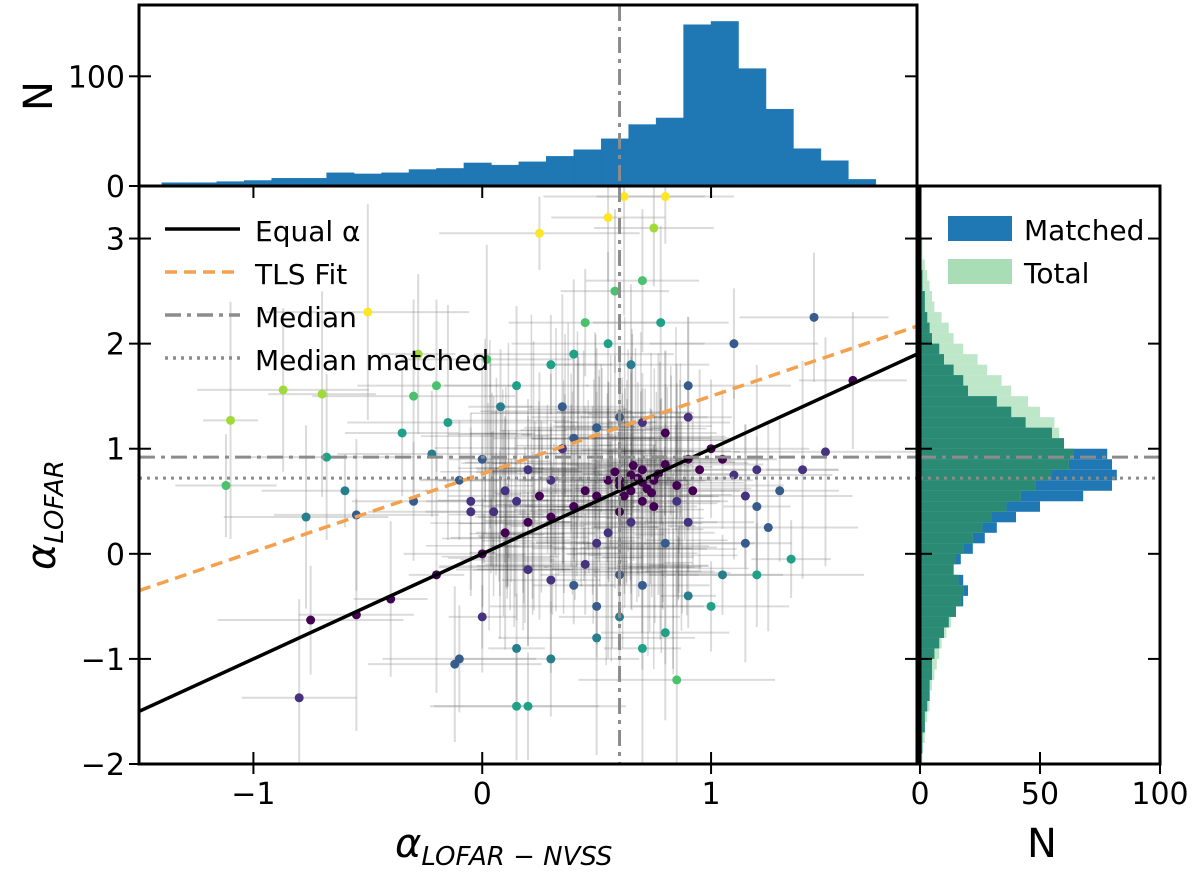 This screenshot has width=1200, height=877. Describe the element at coordinates (503, 846) in the screenshot. I see `main-xlabel: αLOFAR − NVSS` at that location.